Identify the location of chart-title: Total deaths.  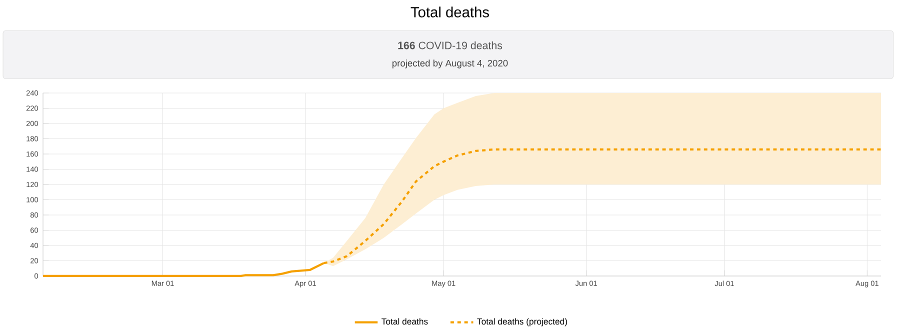
(449, 12).